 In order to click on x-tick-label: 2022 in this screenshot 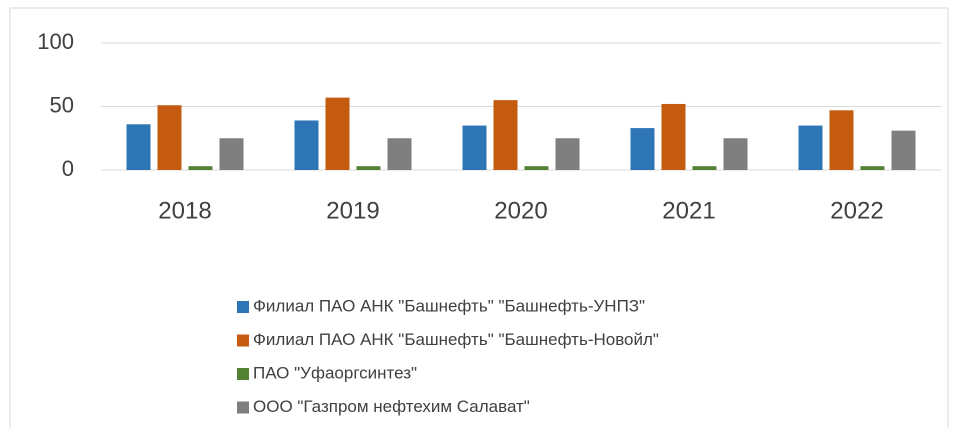, I will do `click(856, 210)`.